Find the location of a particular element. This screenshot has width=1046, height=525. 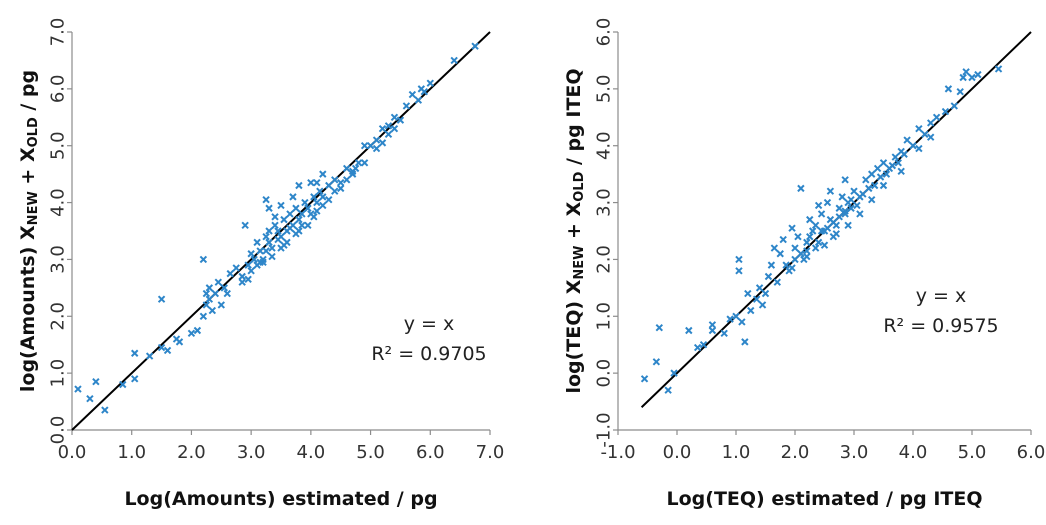

y-tick-label: 6.0 is located at coordinates (604, 32).